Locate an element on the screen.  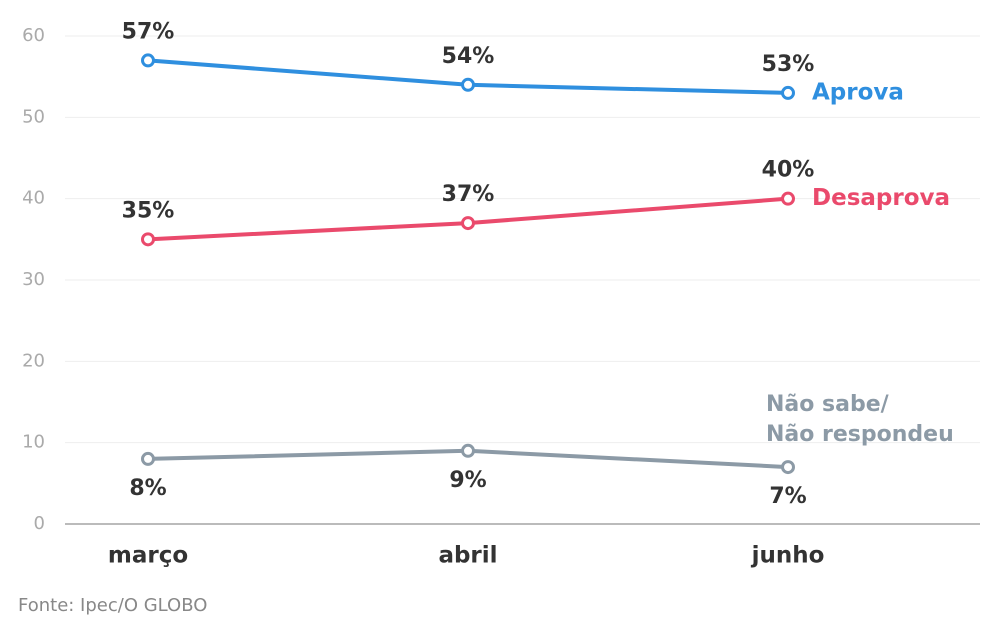
legend-label: Aprova is located at coordinates (858, 92).